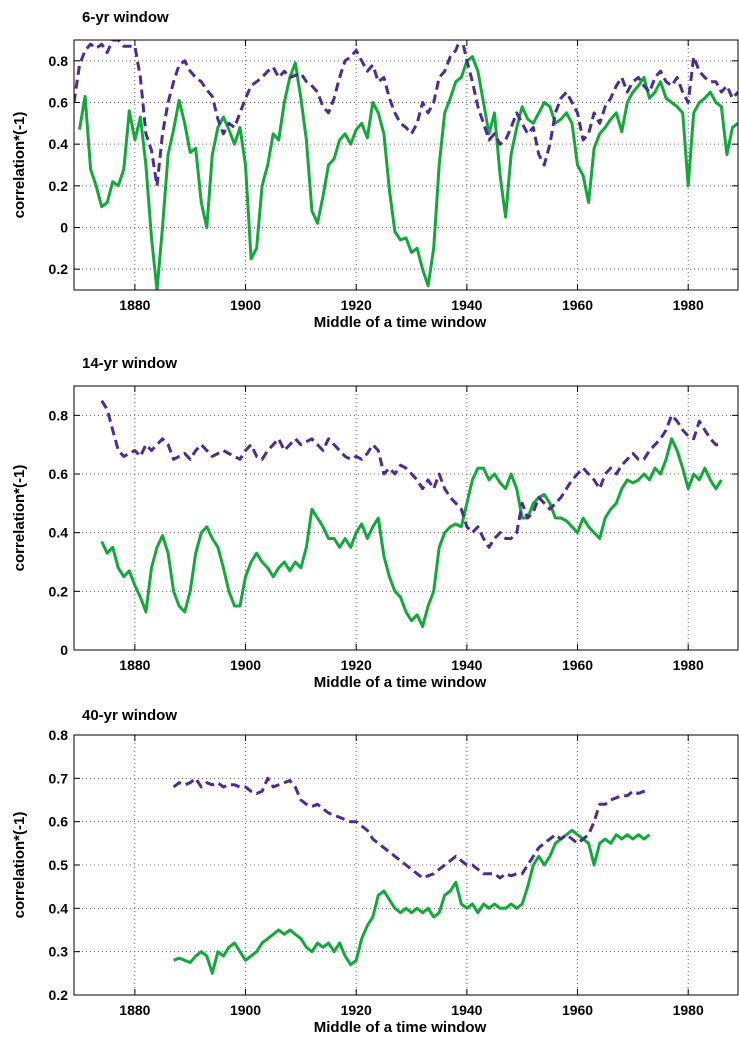 This screenshot has height=1044, width=739. I want to click on panel-title: 14-yr window, so click(129, 363).